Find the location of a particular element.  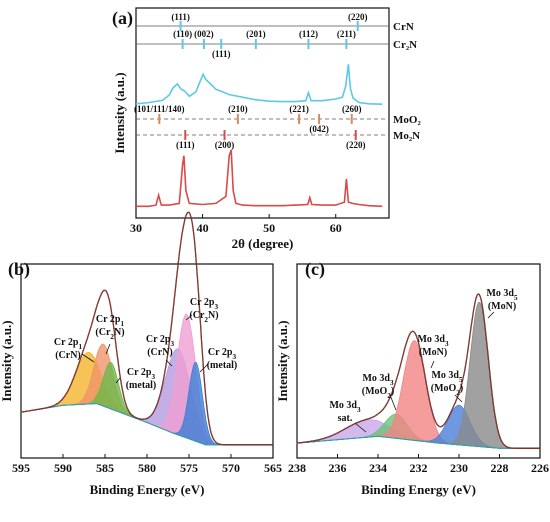

panel-c-xlabel: Binding Energy (eV) is located at coordinates (418, 489).